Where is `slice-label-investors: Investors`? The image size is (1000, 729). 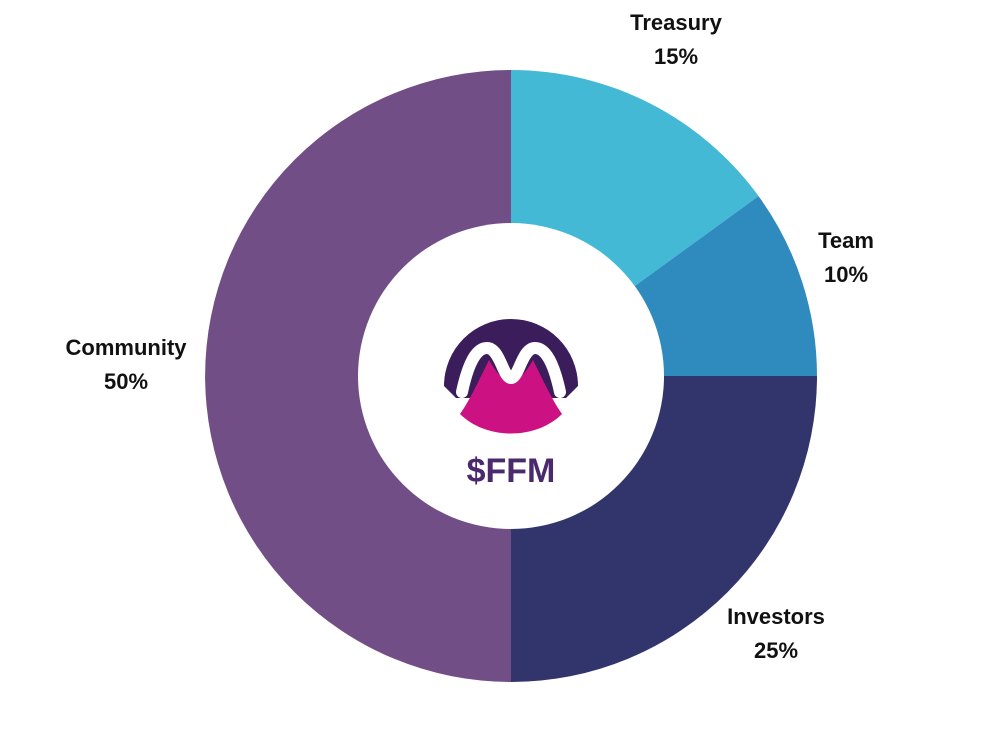 slice-label-investors: Investors is located at coordinates (776, 616).